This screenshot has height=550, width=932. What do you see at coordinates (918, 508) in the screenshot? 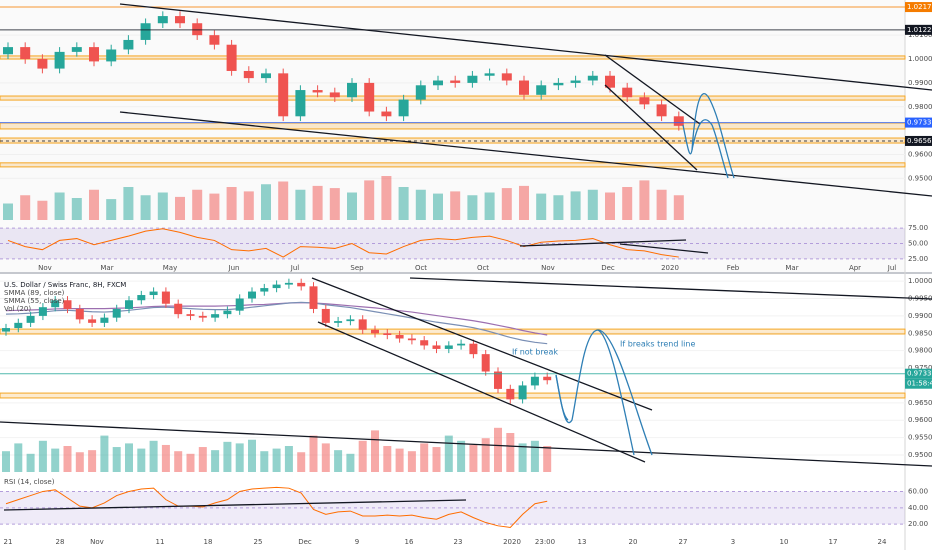
I see `rsi-tick-label: 40.00` at bounding box center [918, 508].